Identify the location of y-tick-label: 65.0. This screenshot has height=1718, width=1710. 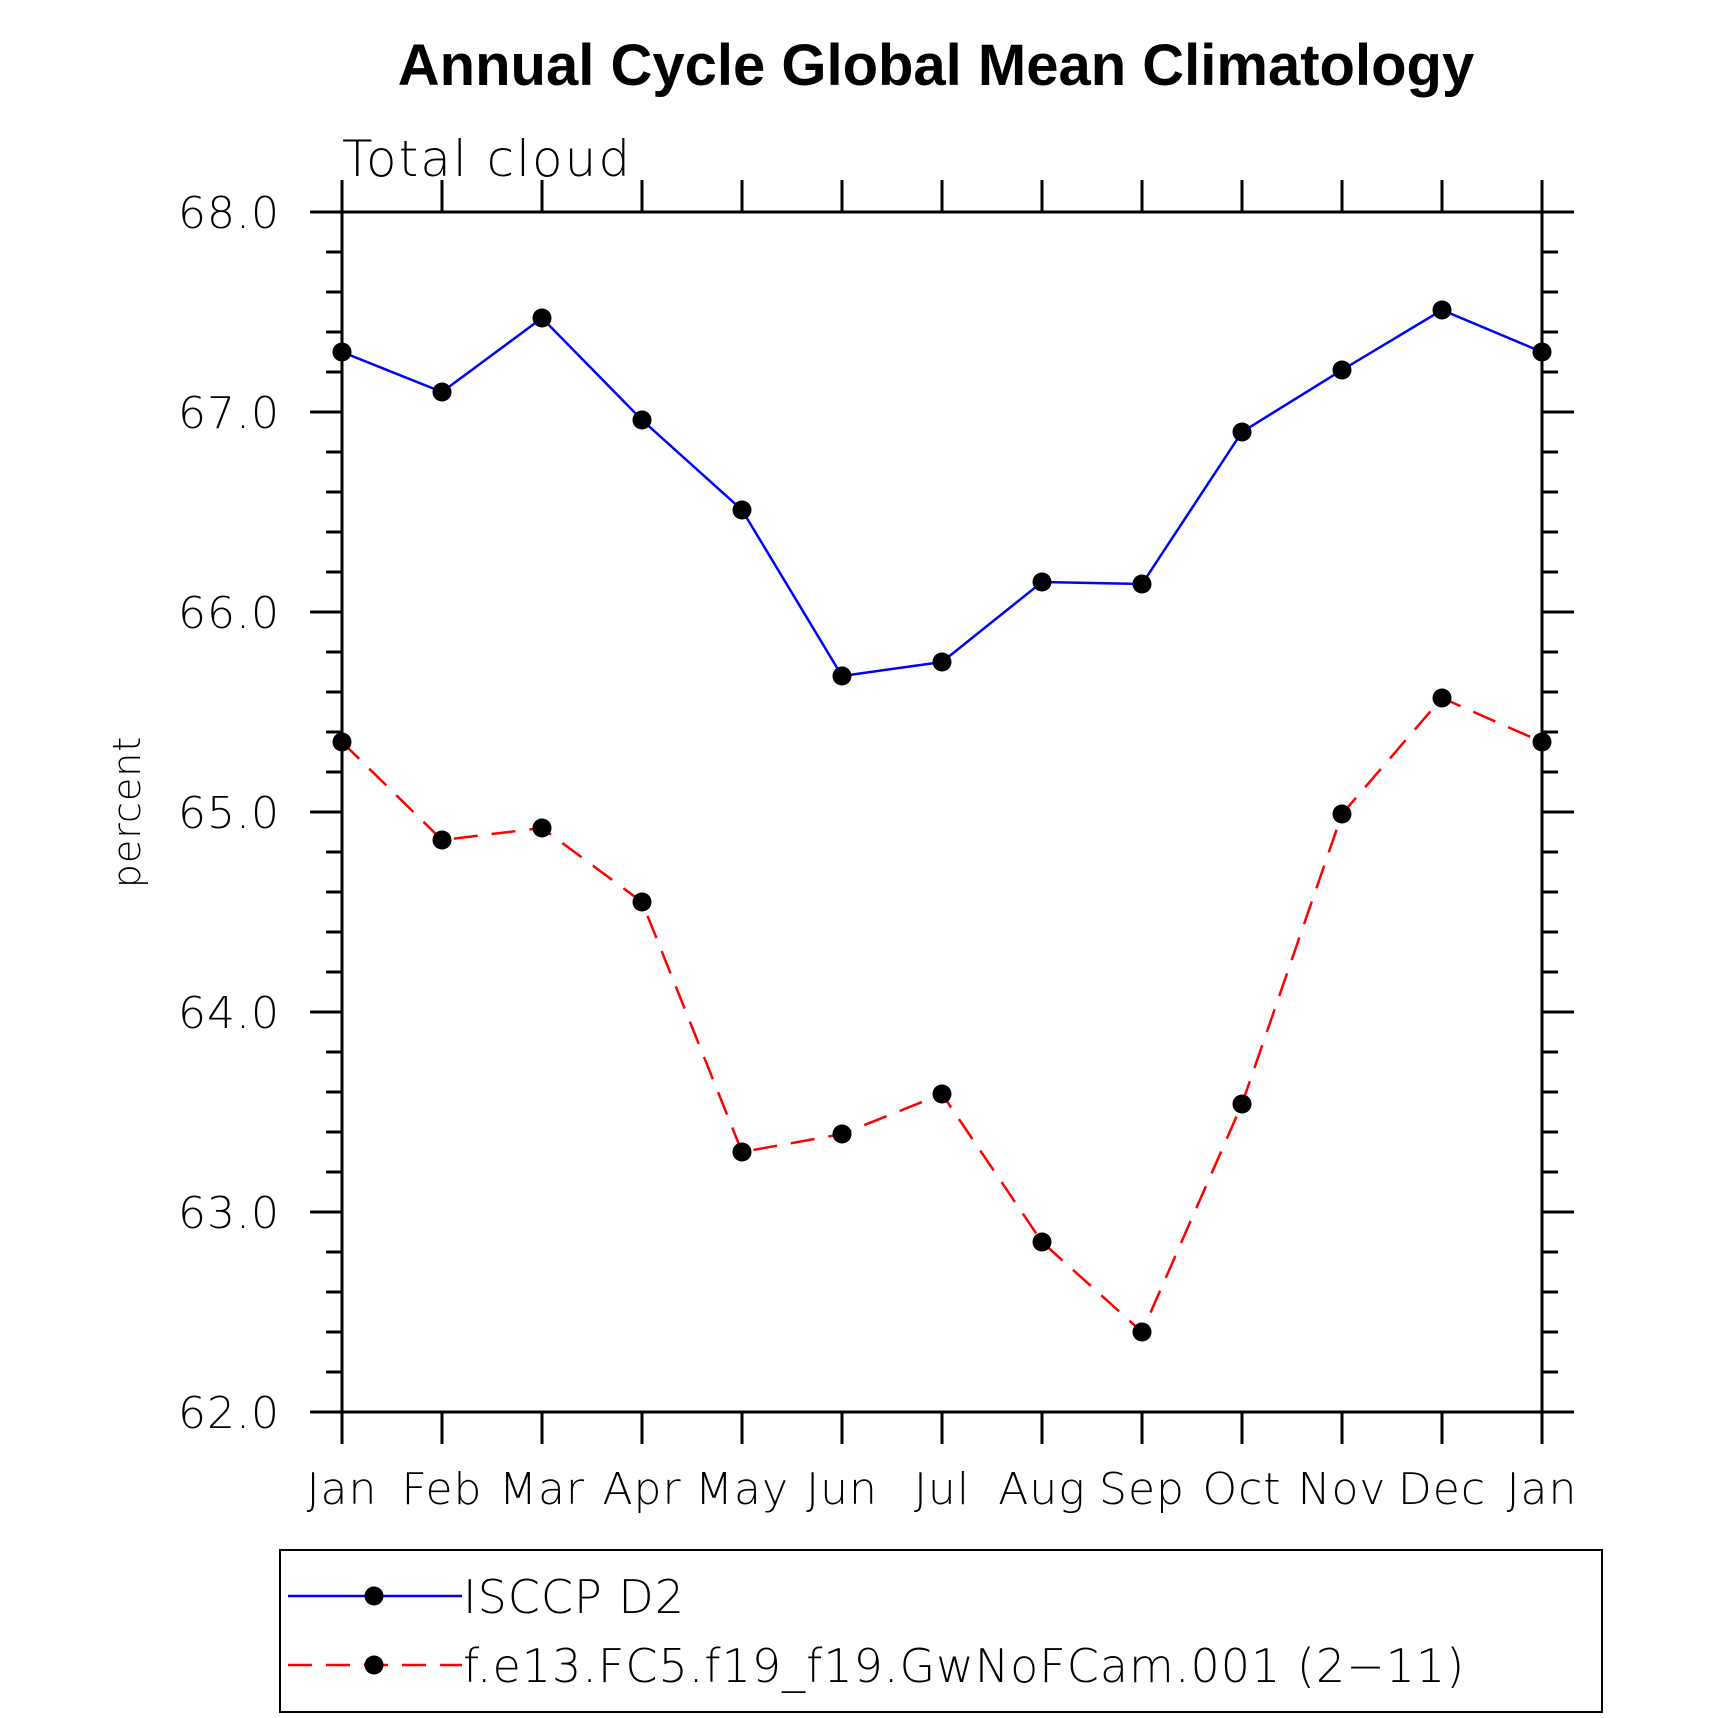
(229, 813).